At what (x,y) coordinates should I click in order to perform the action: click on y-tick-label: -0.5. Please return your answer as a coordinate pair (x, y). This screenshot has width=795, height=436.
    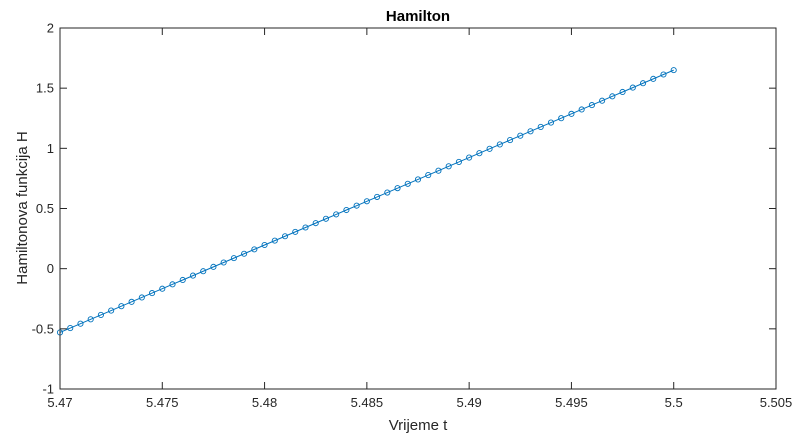
    Looking at the image, I should click on (43, 328).